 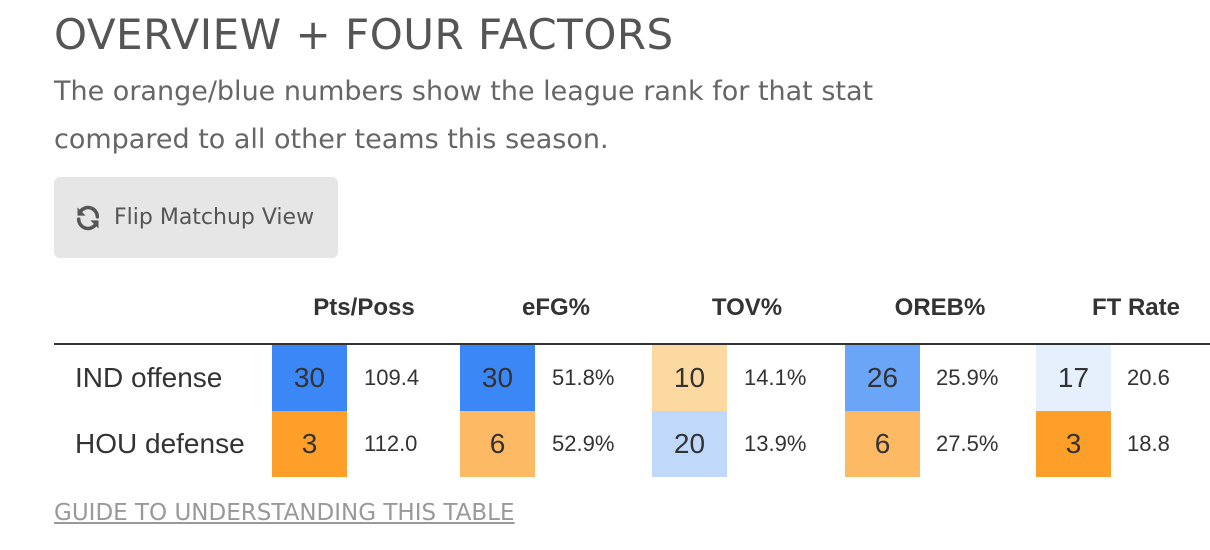 I want to click on value-cell: 109.4, so click(x=392, y=377).